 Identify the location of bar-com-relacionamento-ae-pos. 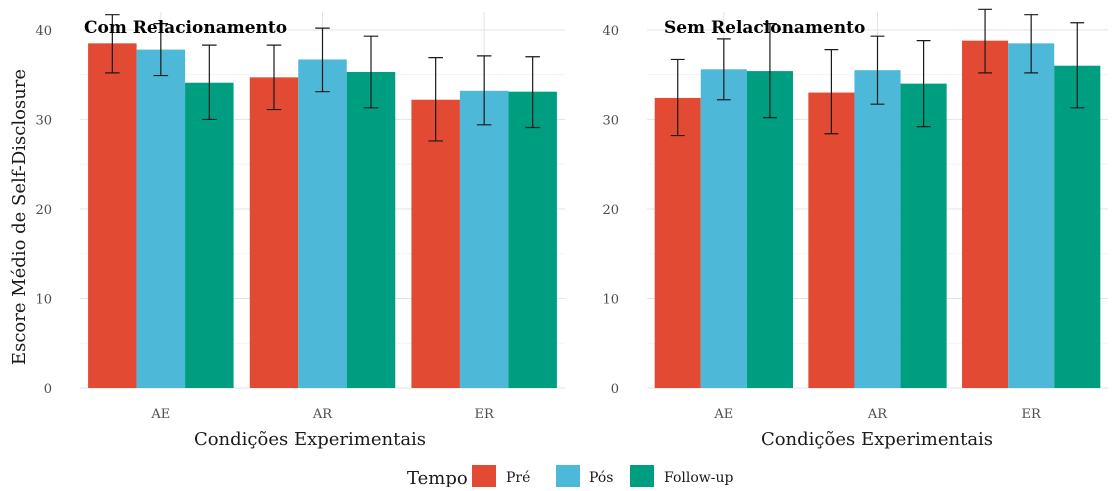
(161, 219).